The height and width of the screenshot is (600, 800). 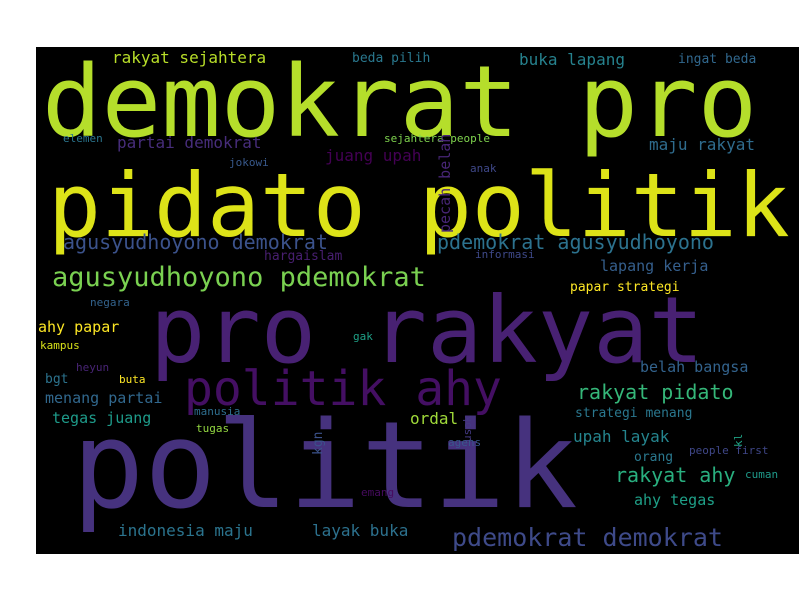 What do you see at coordinates (634, 413) in the screenshot?
I see `word-strategi-menang: strategi menang` at bounding box center [634, 413].